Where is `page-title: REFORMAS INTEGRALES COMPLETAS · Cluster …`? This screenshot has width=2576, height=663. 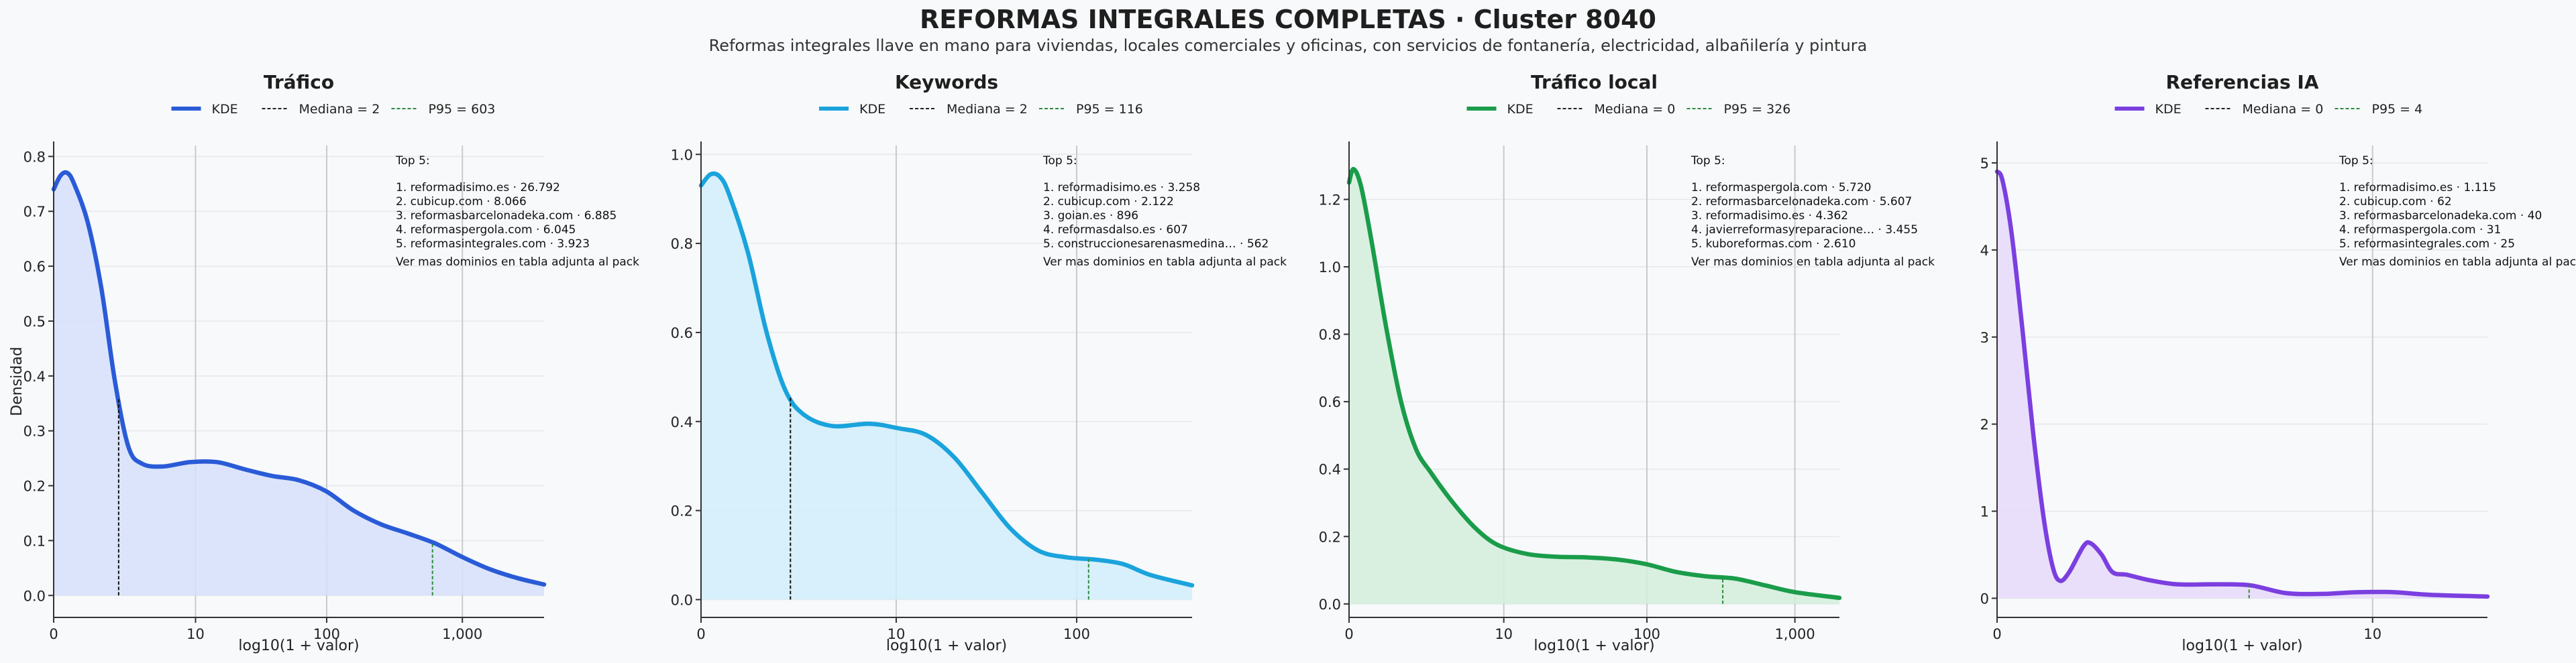 page-title: REFORMAS INTEGRALES COMPLETAS · Cluster … is located at coordinates (1288, 19).